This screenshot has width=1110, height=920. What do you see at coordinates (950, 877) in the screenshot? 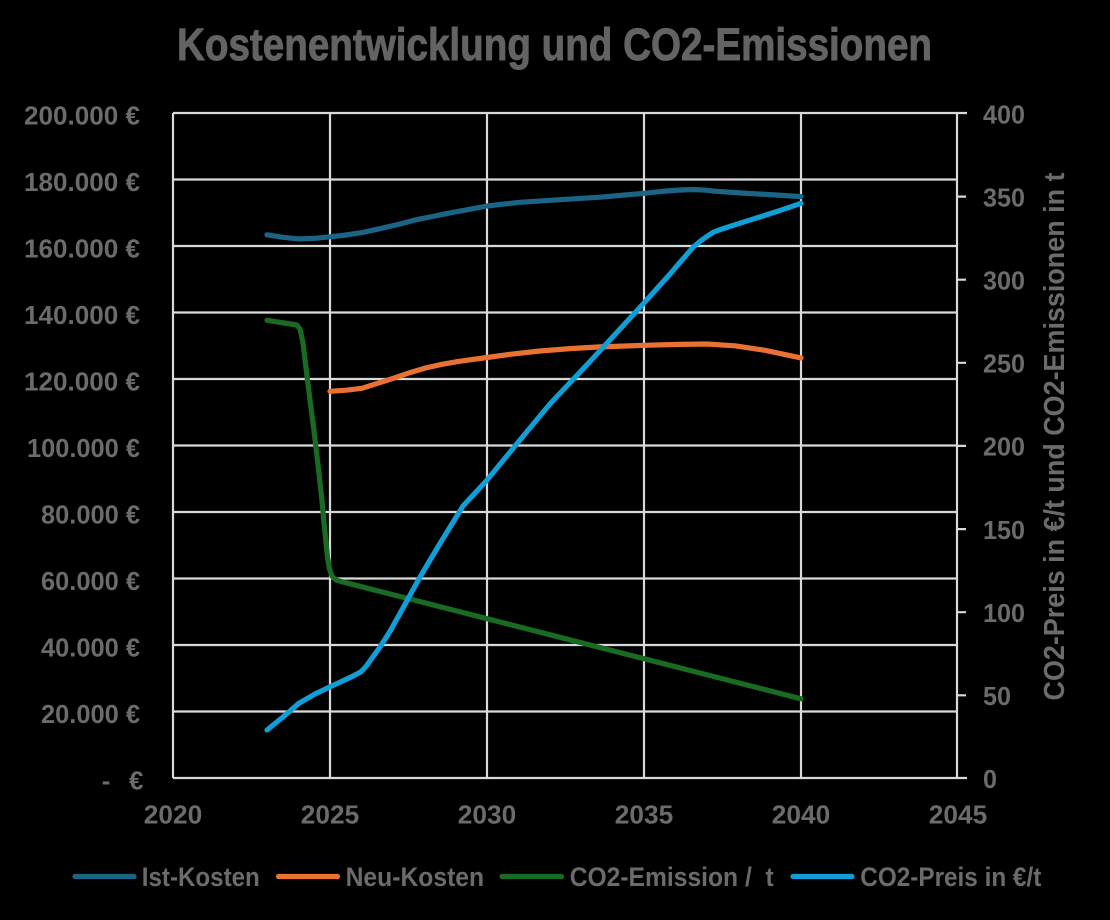
I see `svg-text: CO2-Preis in €/t` at bounding box center [950, 877].